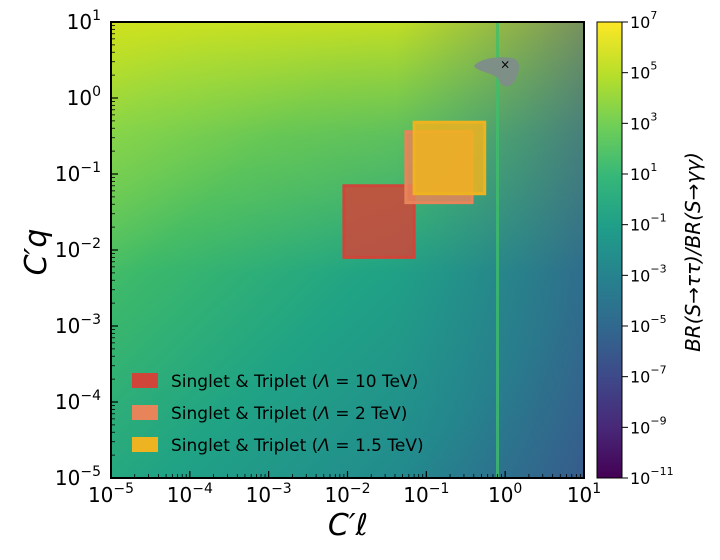 This screenshot has width=720, height=560. I want to click on x-tick-label-2: 10⁻³, so click(269, 494).